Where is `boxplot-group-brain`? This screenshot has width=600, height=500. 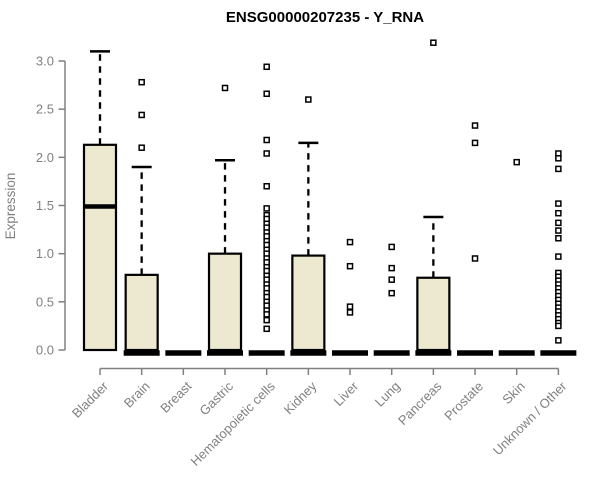
boxplot-group-brain is located at coordinates (141, 217).